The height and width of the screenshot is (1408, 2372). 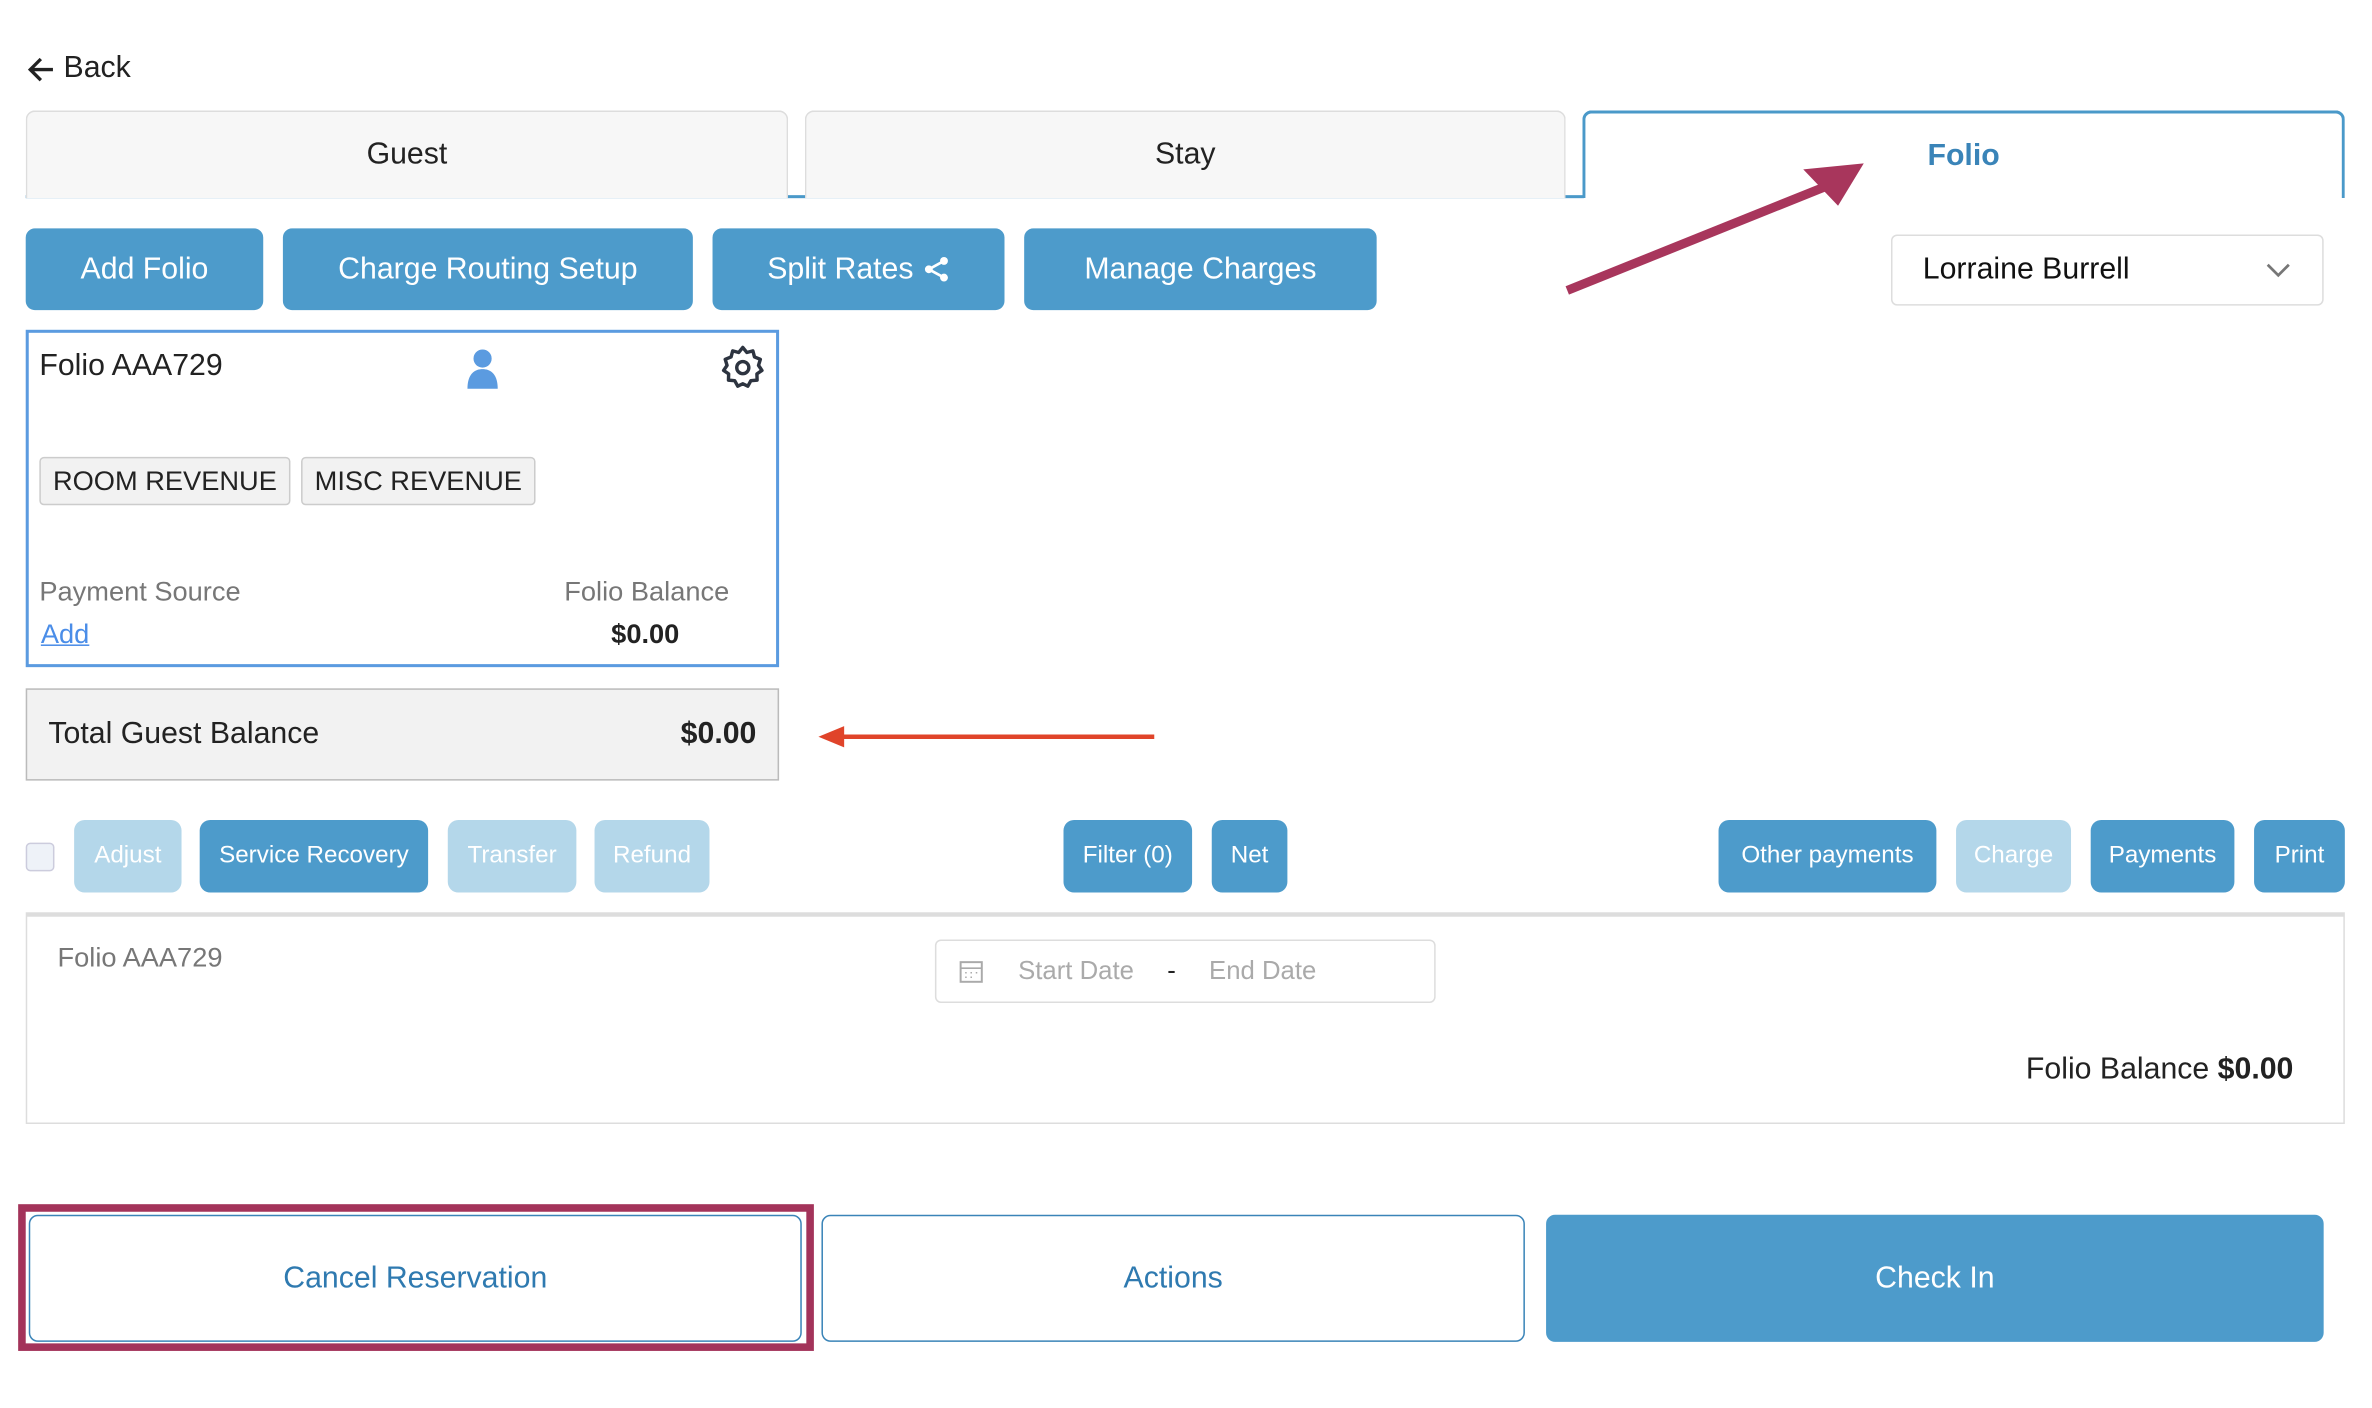 I want to click on tab-guest: Guest, so click(x=407, y=154).